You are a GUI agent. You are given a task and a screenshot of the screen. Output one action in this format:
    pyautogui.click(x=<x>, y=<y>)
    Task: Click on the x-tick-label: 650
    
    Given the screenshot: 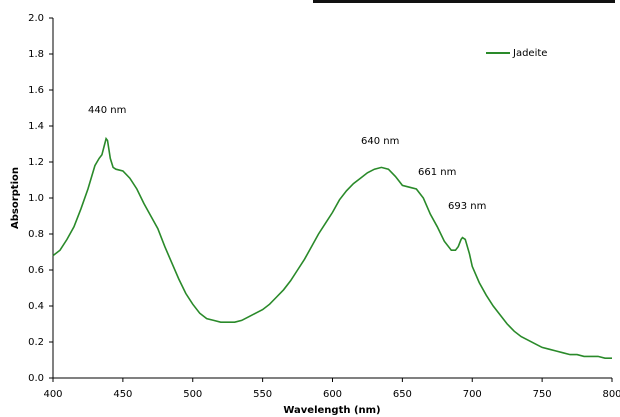 What is the action you would take?
    pyautogui.click(x=402, y=394)
    